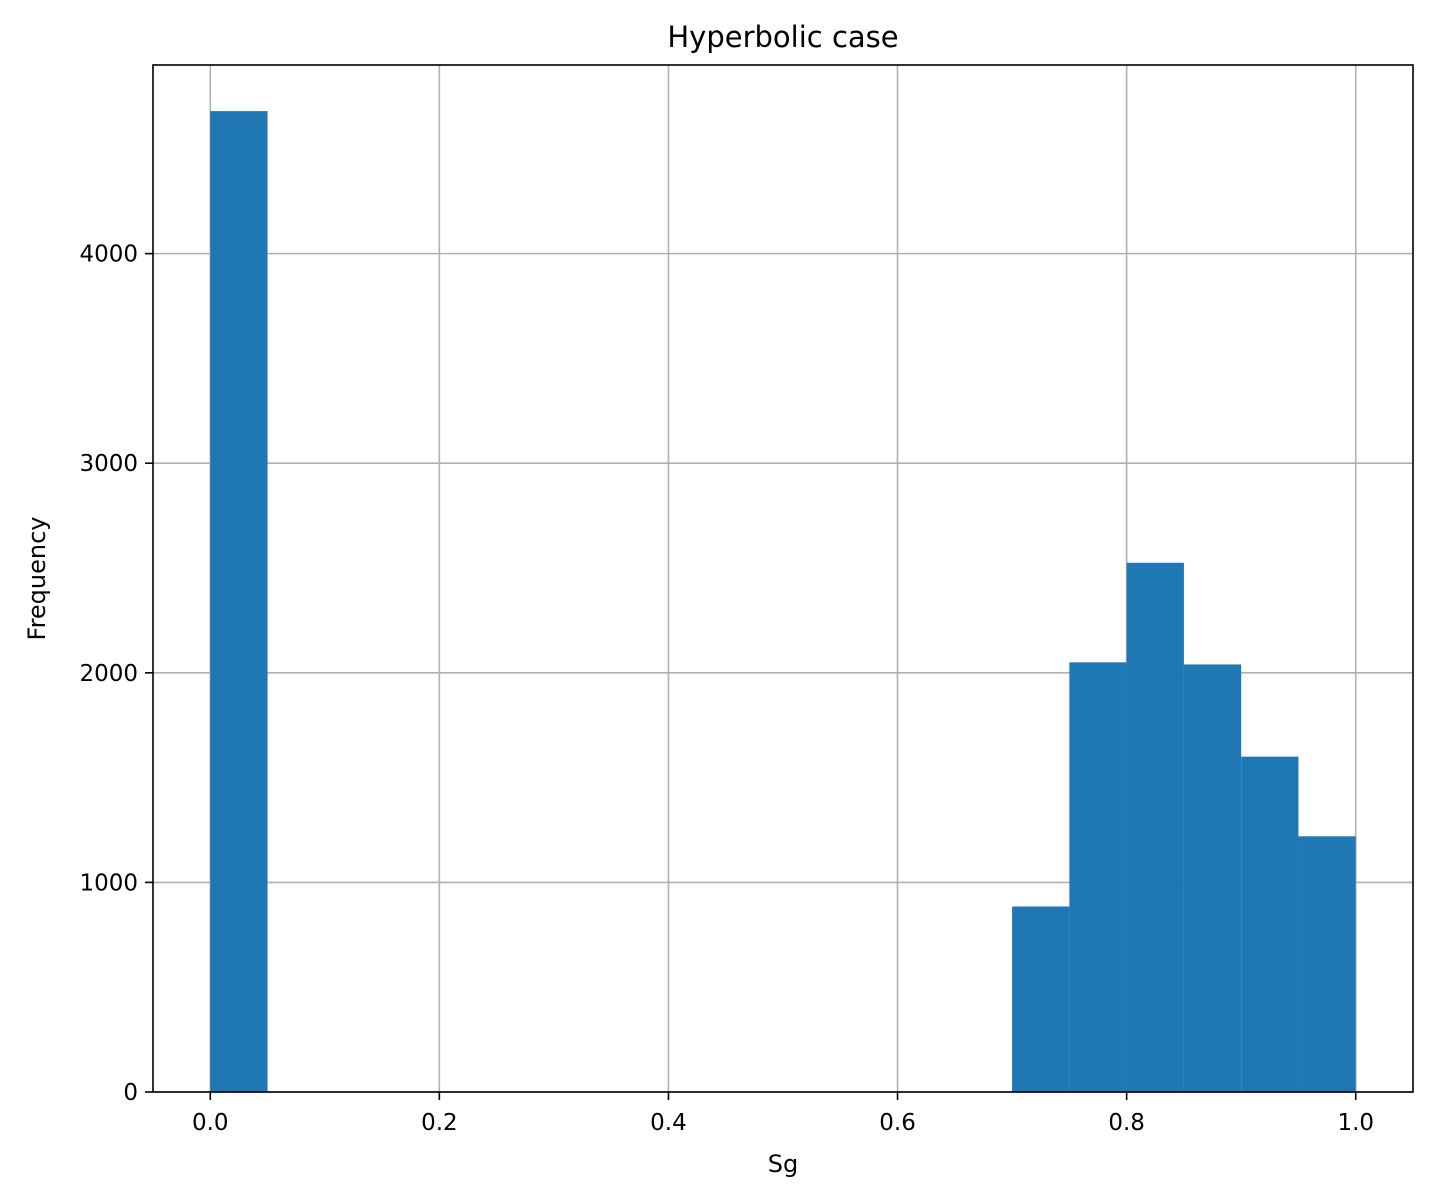  What do you see at coordinates (782, 37) in the screenshot?
I see `chart-title: Hyperbolic case` at bounding box center [782, 37].